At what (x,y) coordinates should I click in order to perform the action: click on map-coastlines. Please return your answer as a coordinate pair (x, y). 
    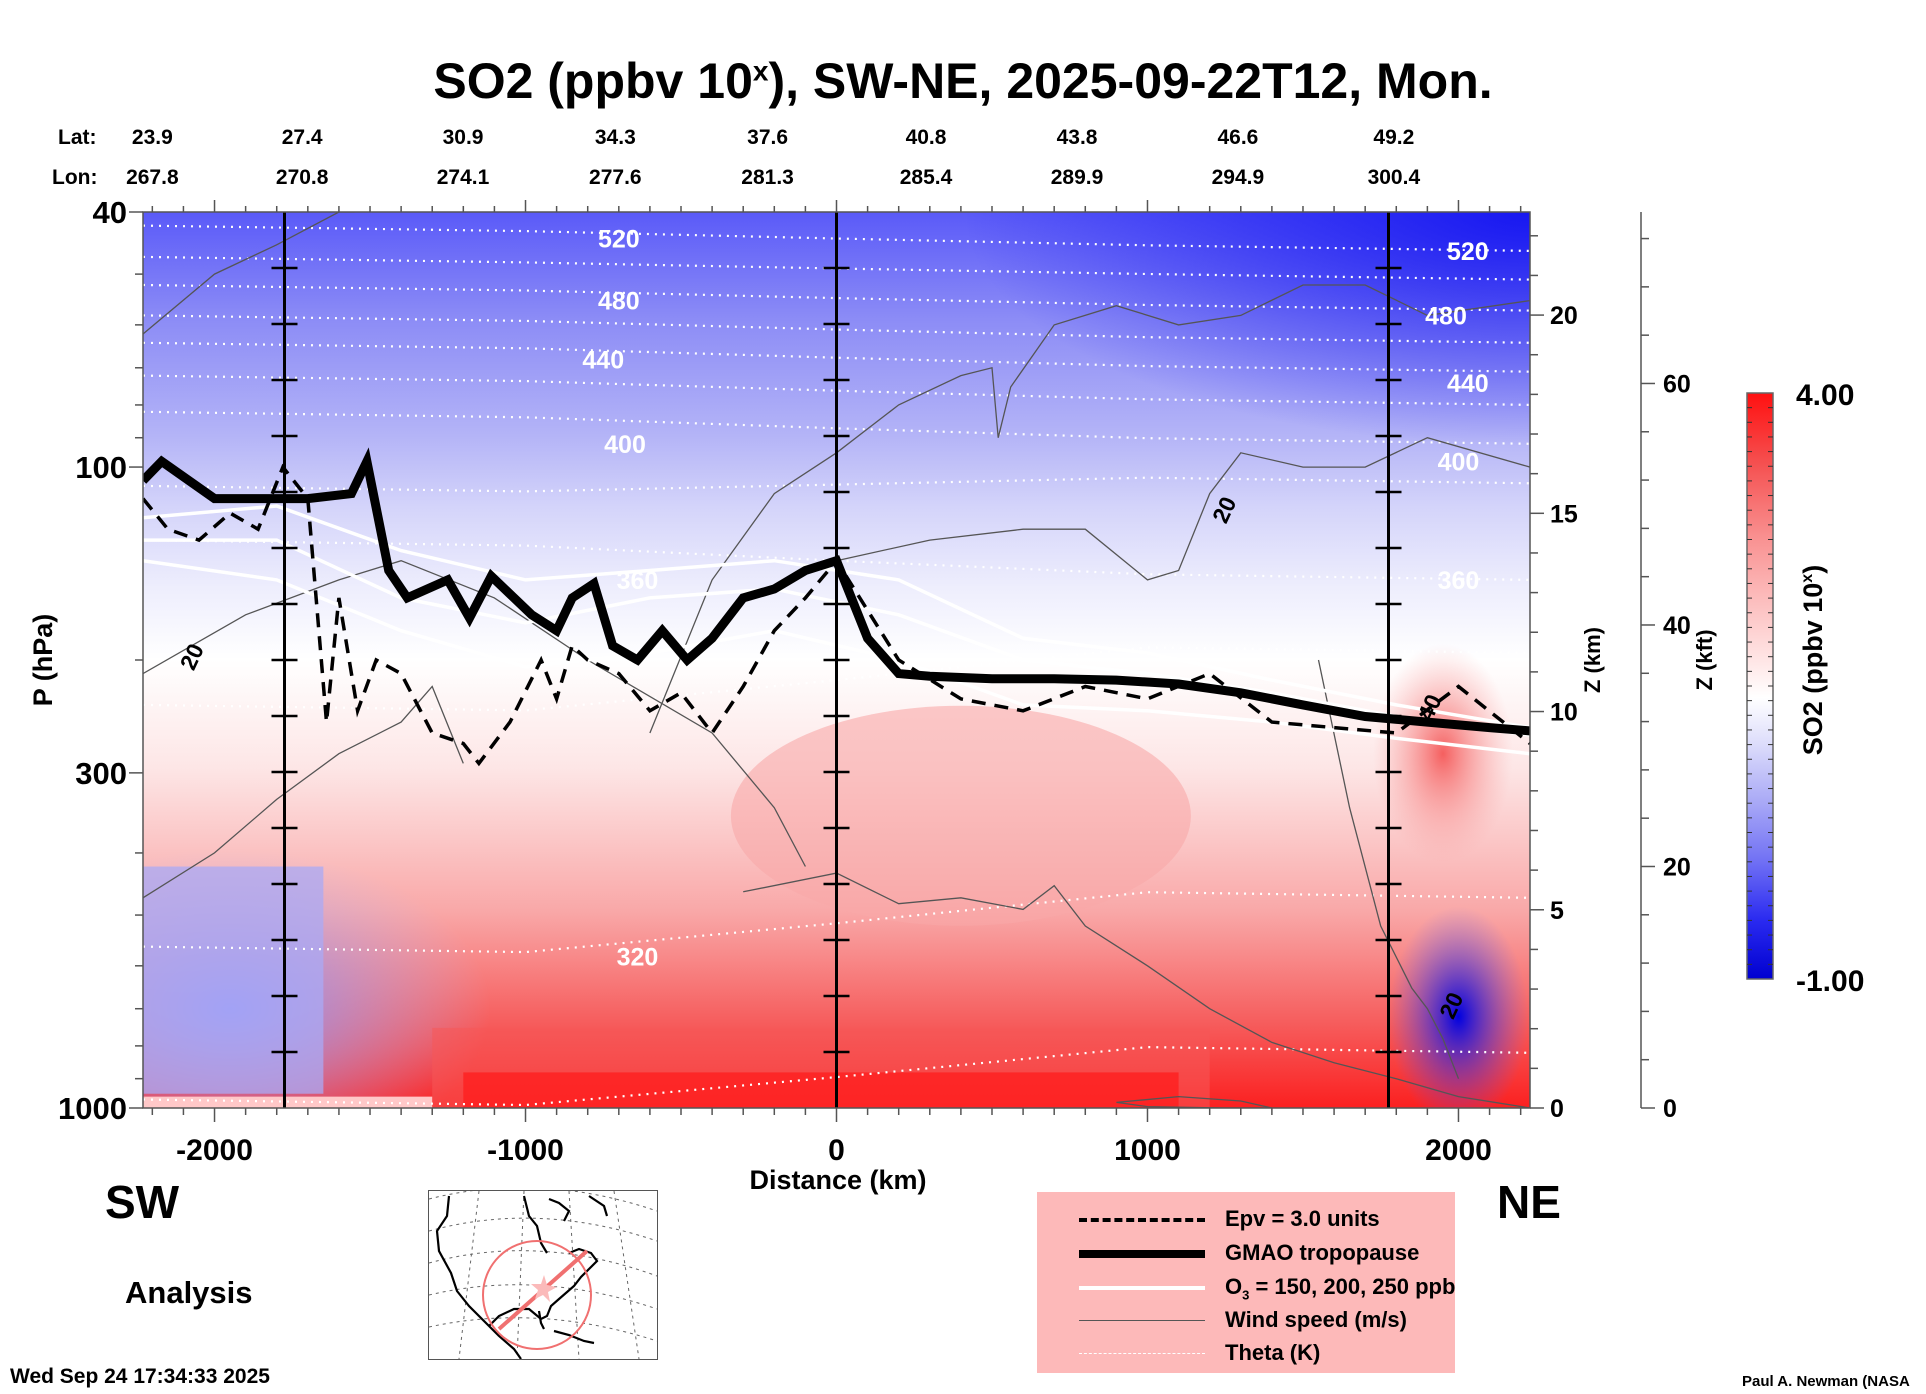
    Looking at the image, I should click on (522, 1277).